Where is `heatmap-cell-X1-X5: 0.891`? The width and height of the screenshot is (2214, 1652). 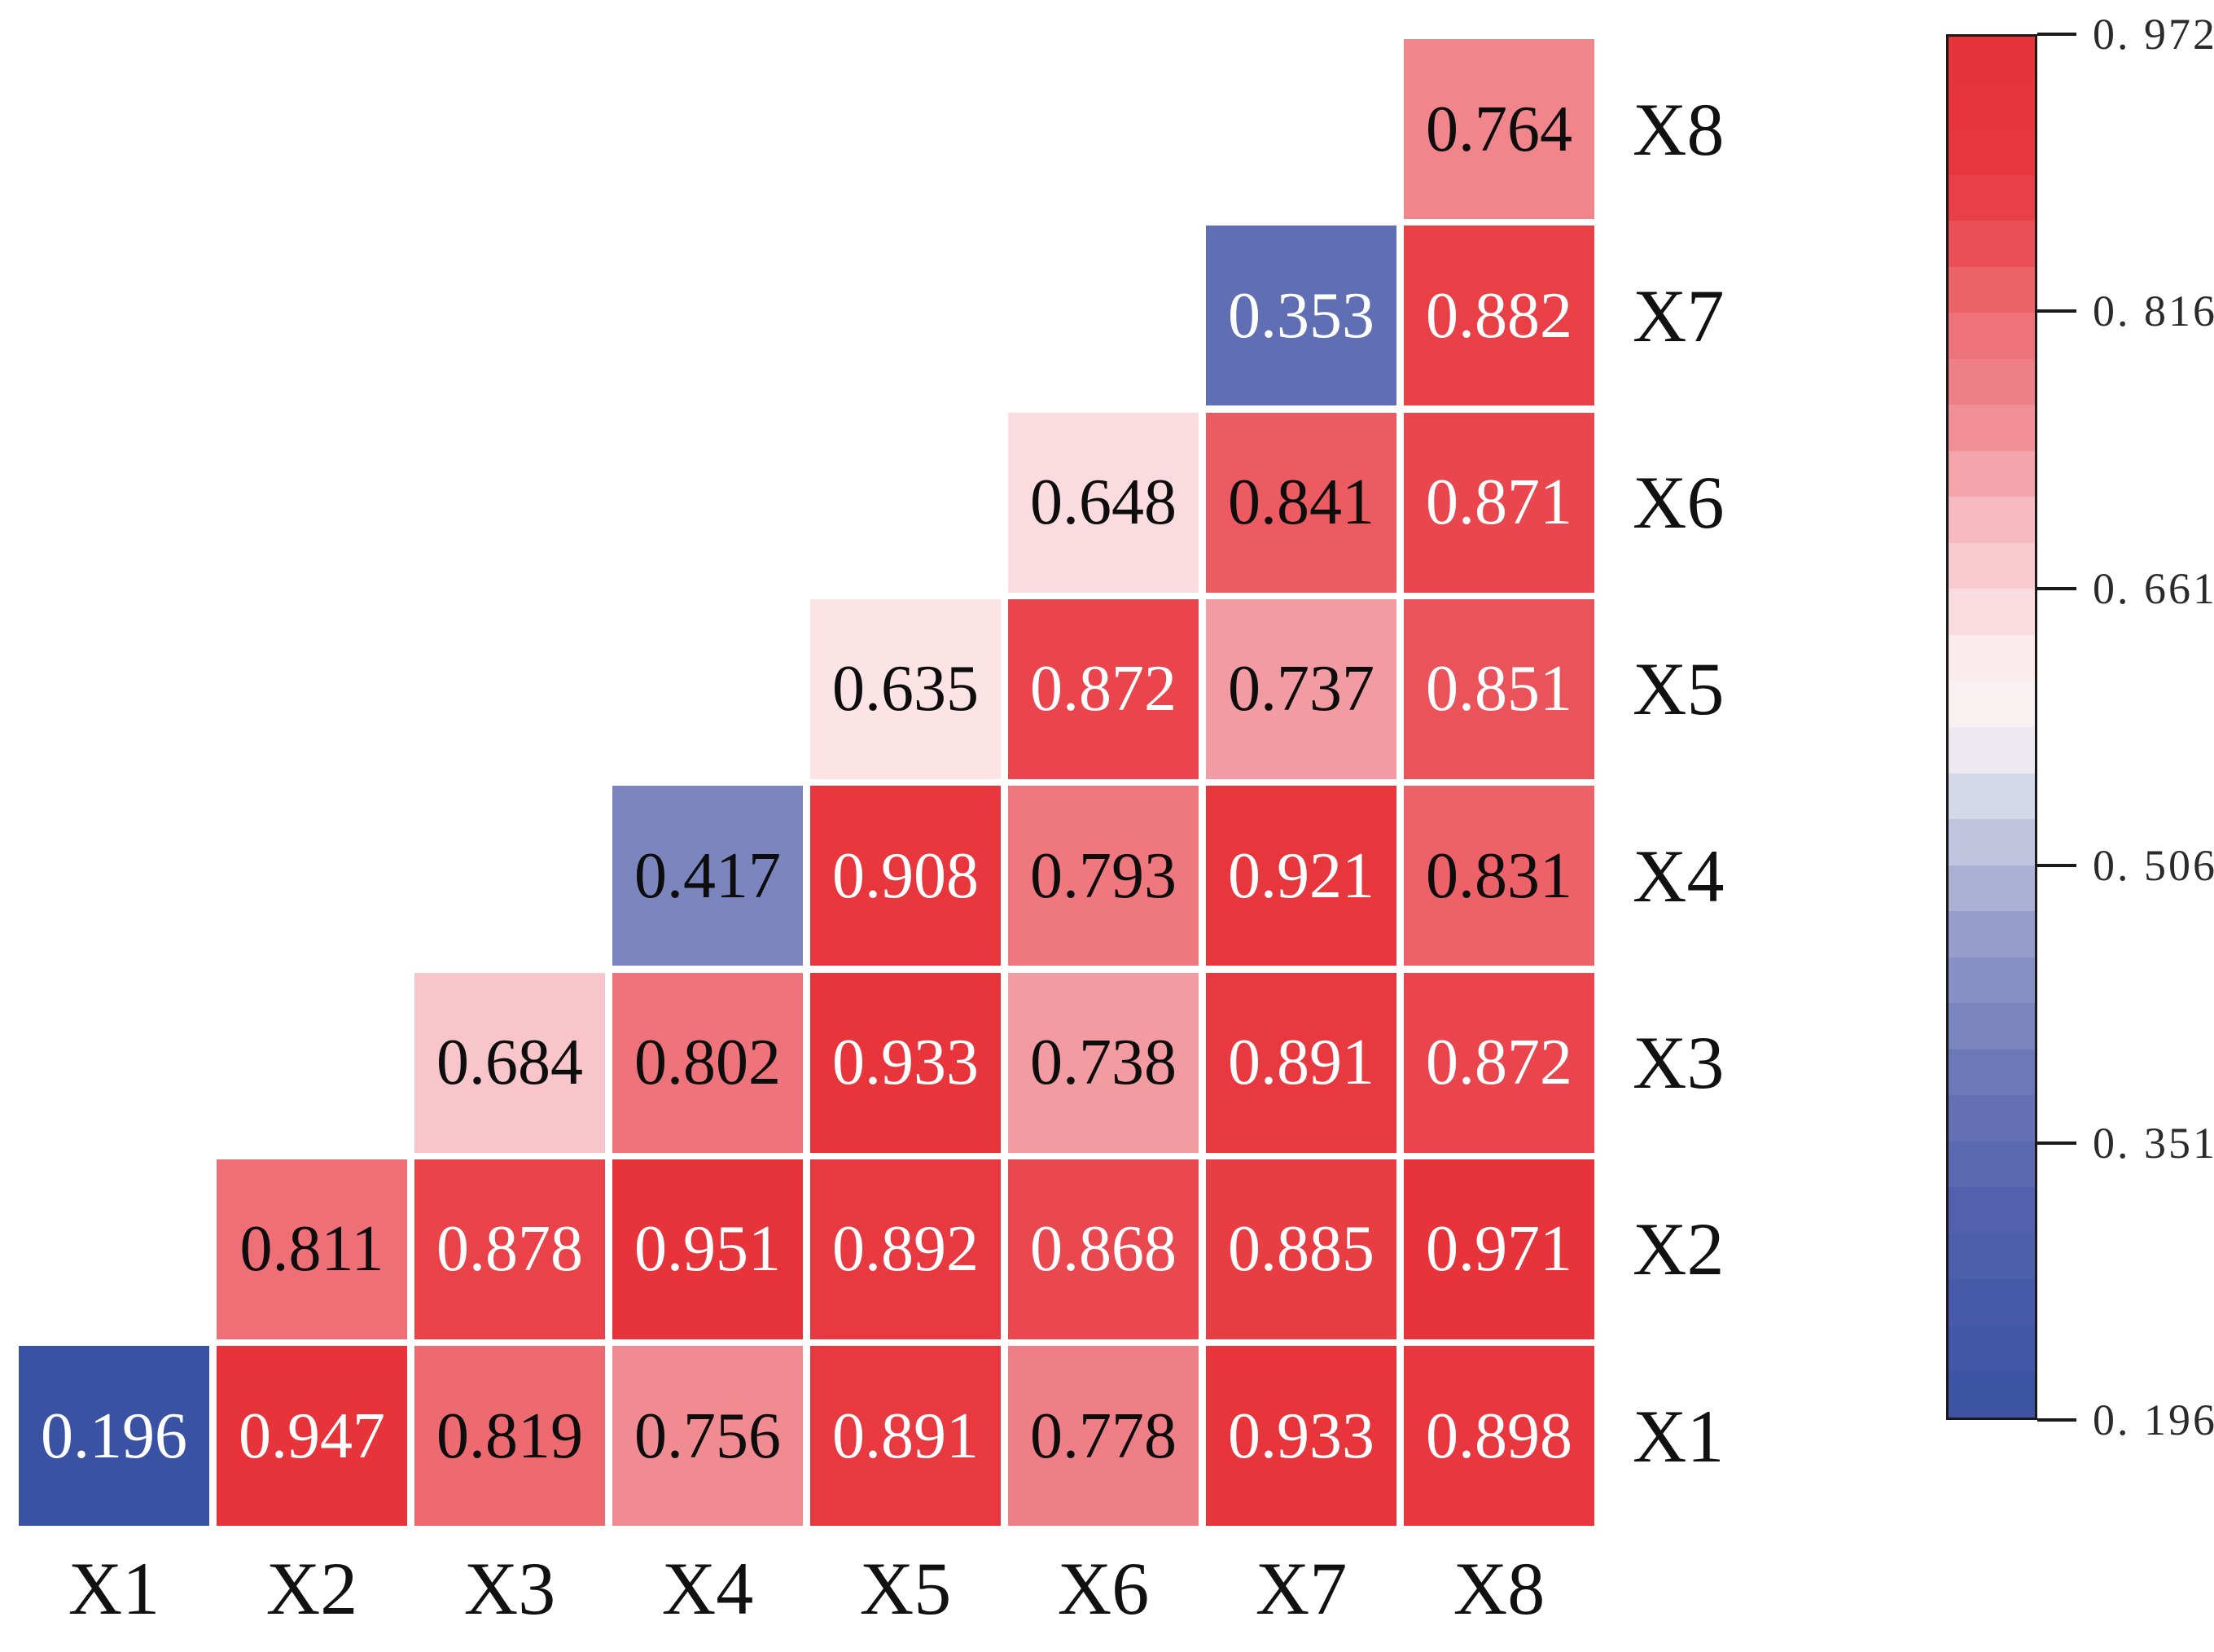
heatmap-cell-X1-X5: 0.891 is located at coordinates (906, 1436).